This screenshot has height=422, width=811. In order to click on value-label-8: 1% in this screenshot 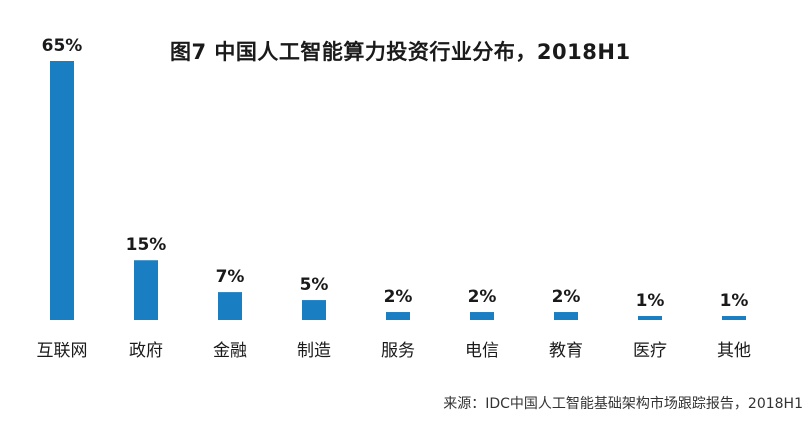, I will do `click(734, 301)`.